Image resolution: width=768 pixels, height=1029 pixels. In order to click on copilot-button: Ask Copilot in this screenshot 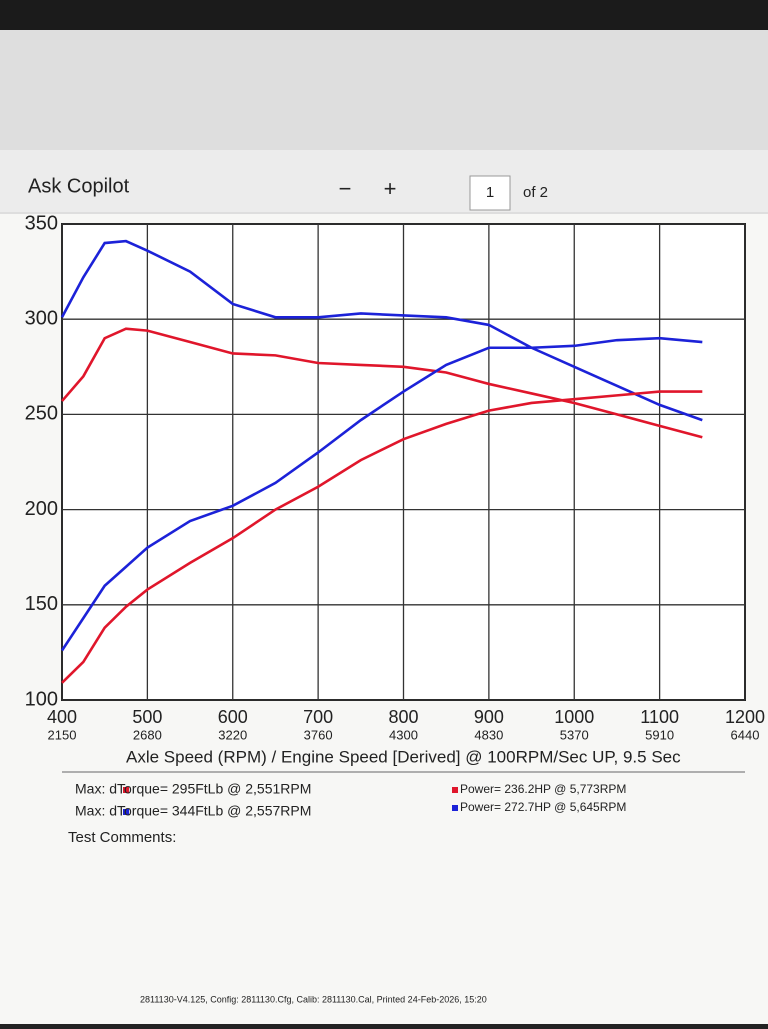, I will do `click(79, 186)`.